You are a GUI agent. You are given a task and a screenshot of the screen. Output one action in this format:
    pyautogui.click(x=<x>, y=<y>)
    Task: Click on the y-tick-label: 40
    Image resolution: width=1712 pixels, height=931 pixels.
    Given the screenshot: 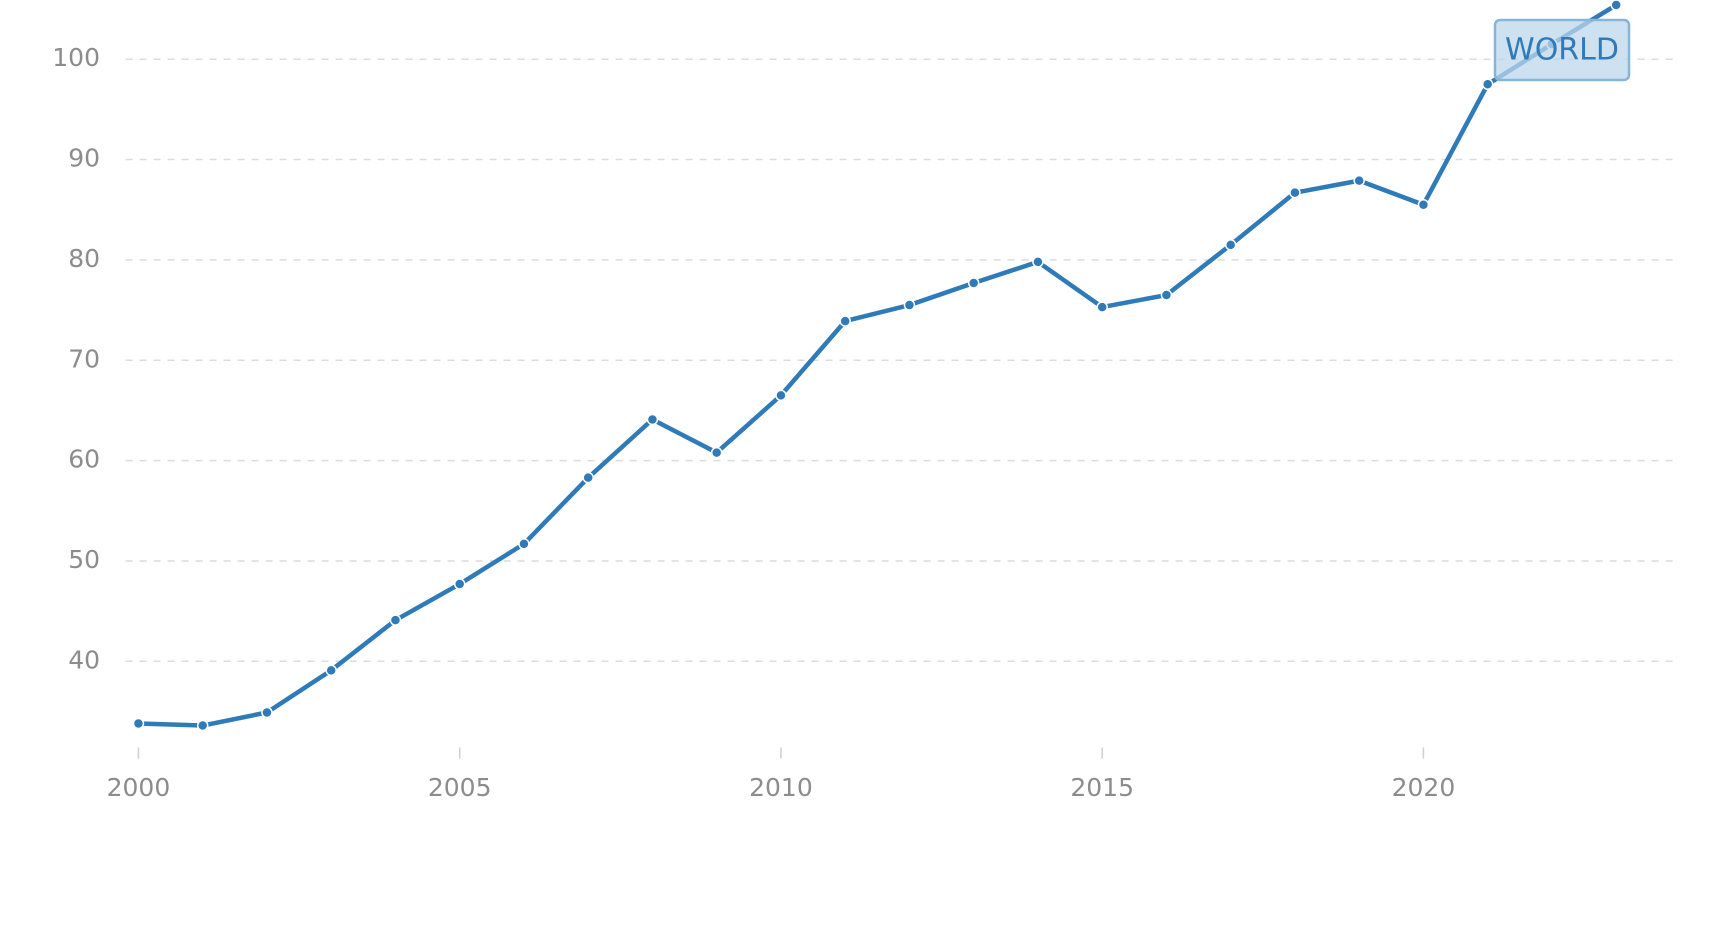 What is the action you would take?
    pyautogui.click(x=84, y=659)
    